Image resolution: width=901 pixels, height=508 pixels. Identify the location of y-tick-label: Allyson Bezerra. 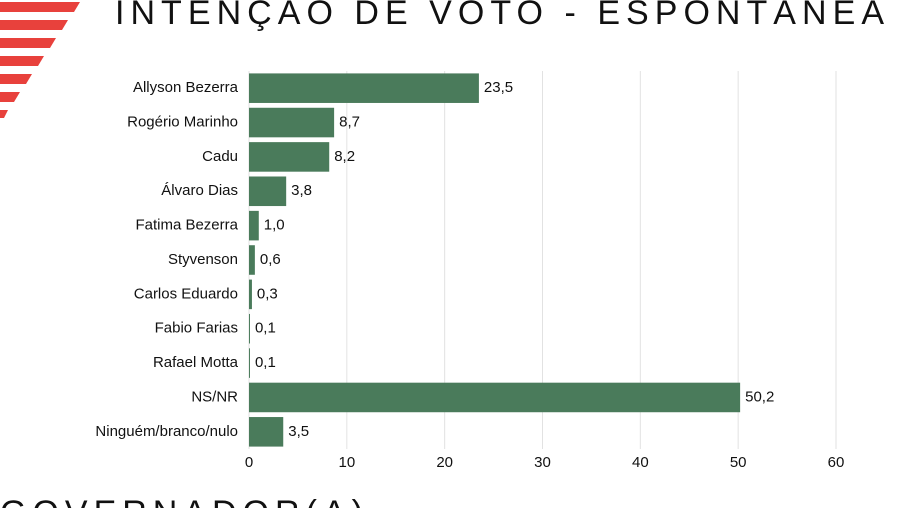
(186, 87).